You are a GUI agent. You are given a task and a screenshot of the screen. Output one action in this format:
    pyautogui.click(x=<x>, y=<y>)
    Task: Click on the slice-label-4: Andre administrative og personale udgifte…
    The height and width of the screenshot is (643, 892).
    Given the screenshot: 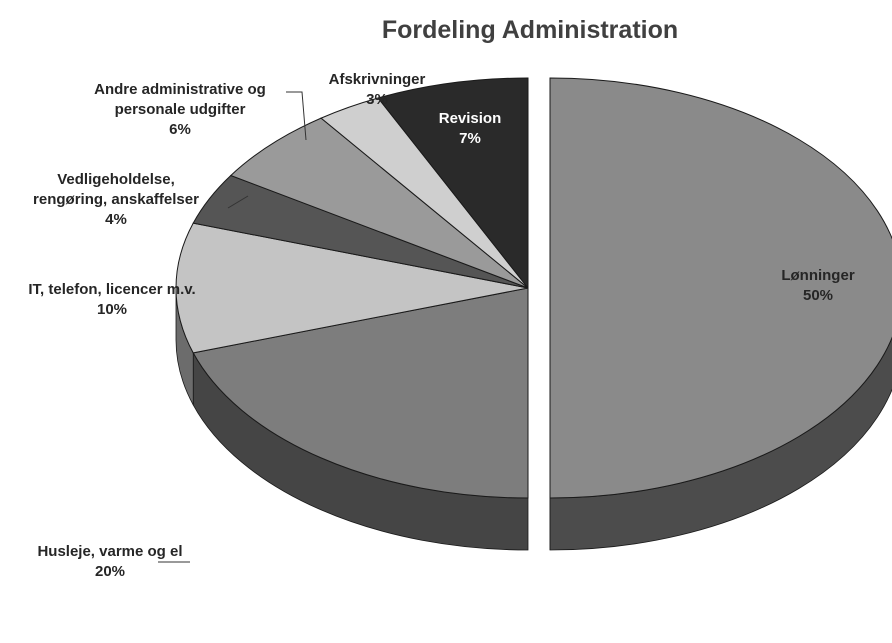 What is the action you would take?
    pyautogui.click(x=180, y=109)
    